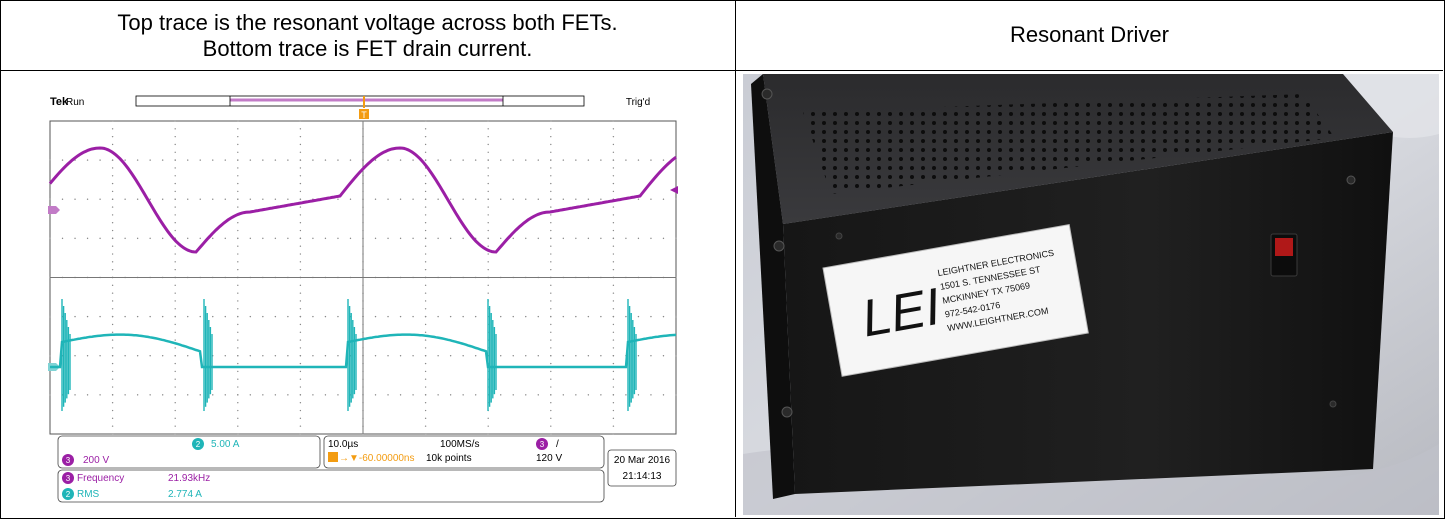  I want to click on ch3-scale: 200 V, so click(96, 460).